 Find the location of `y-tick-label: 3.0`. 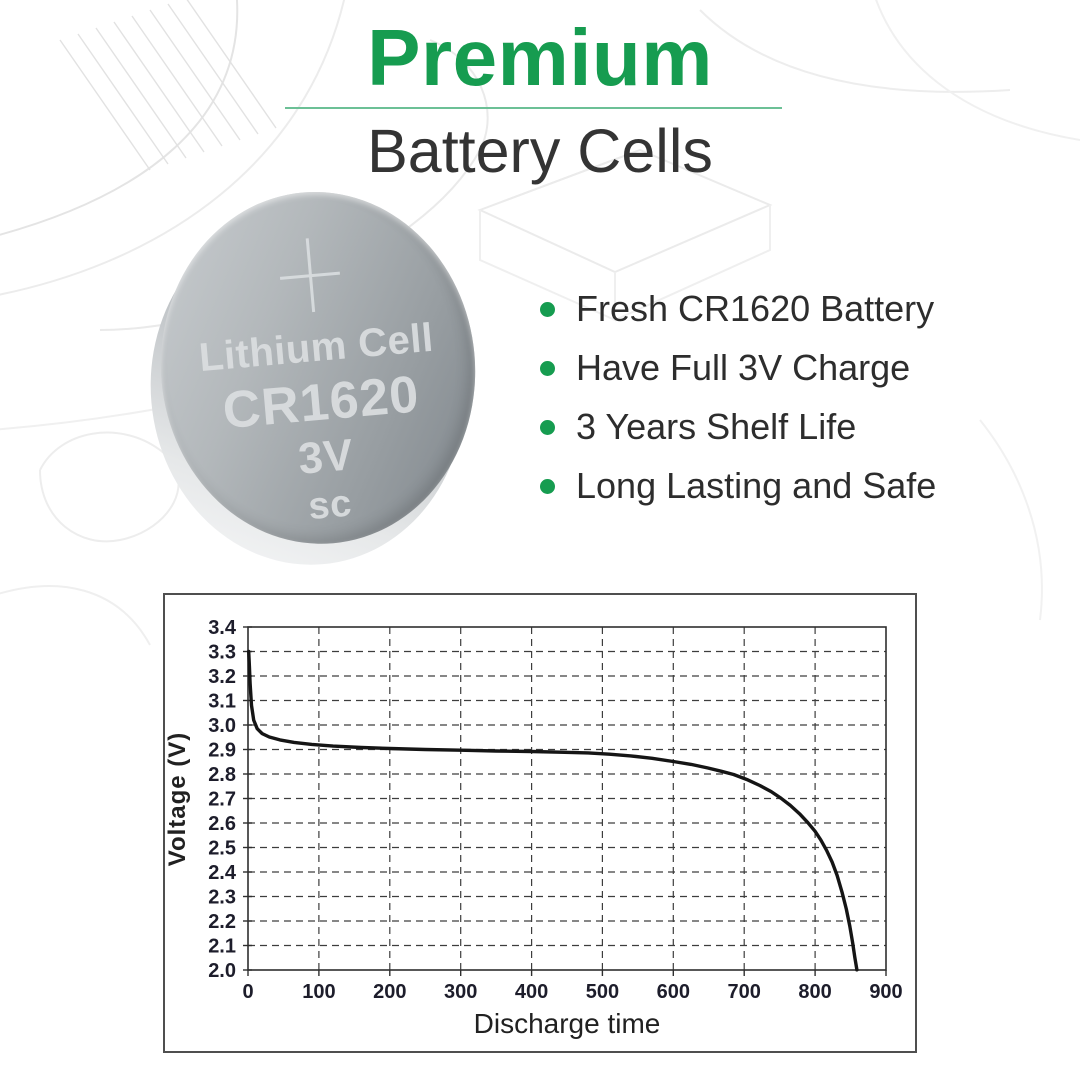

y-tick-label: 3.0 is located at coordinates (222, 726).